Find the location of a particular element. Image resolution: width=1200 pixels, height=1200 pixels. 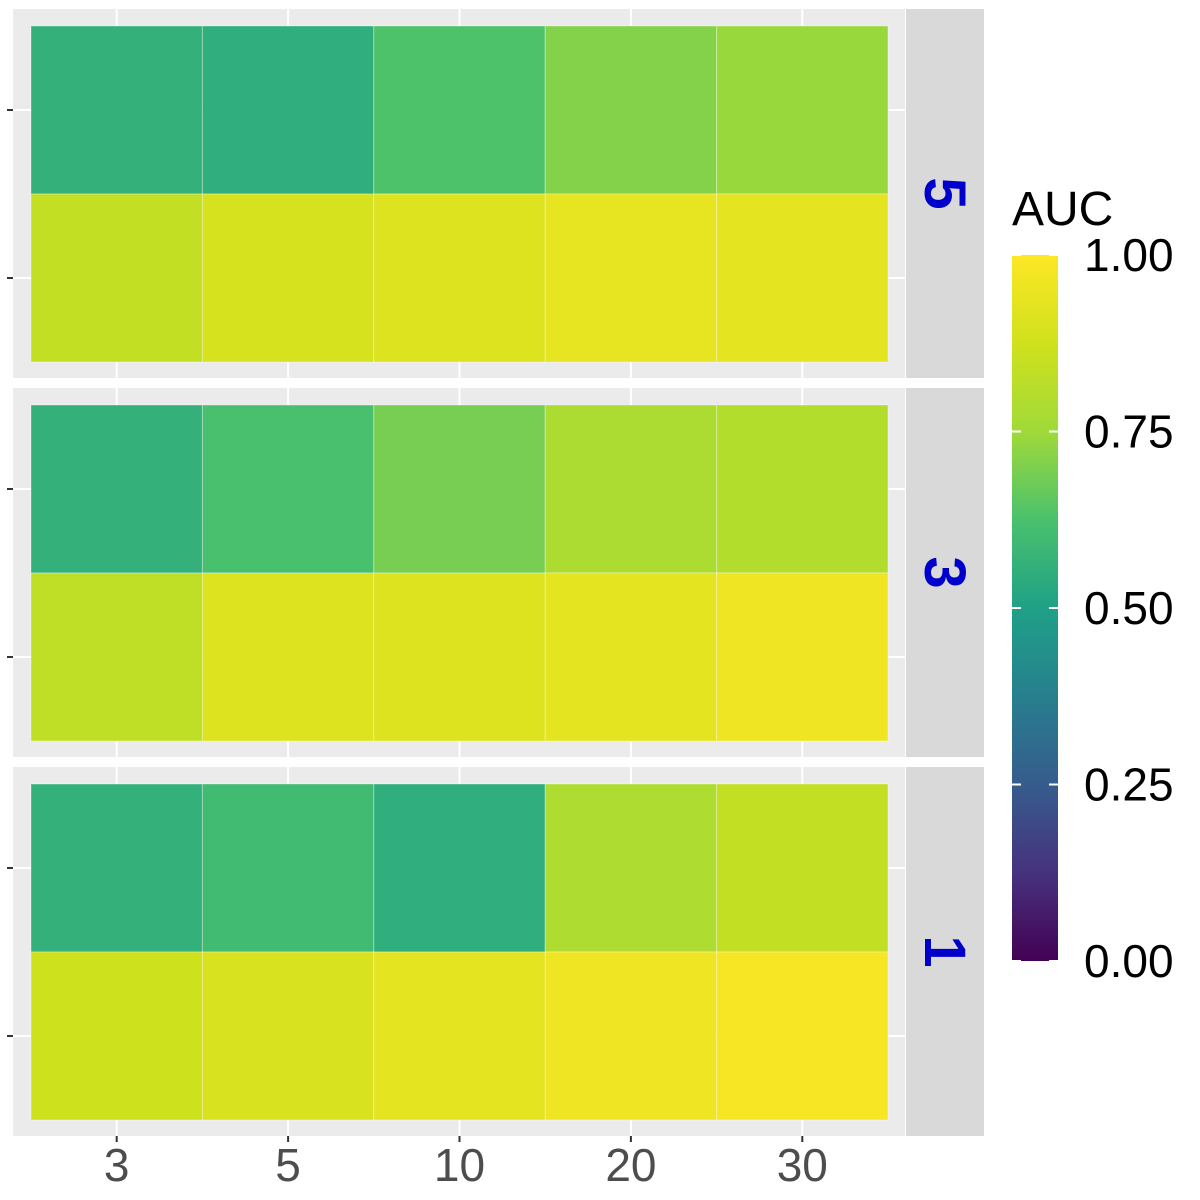

x-tick-label: 30 is located at coordinates (802, 1165).